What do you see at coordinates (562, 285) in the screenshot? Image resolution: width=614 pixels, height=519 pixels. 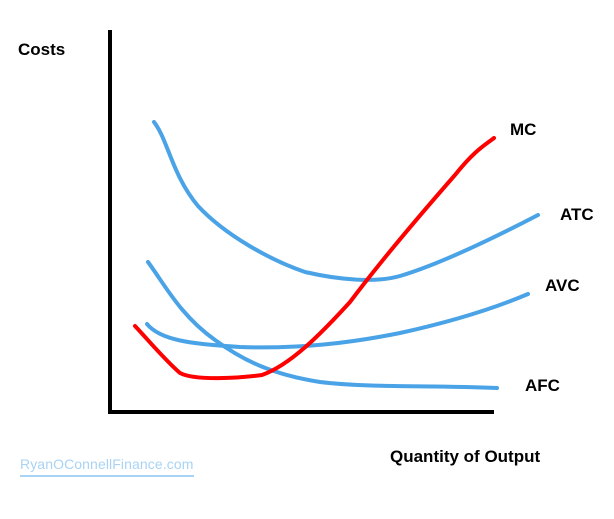 I see `avc-label: AVC` at bounding box center [562, 285].